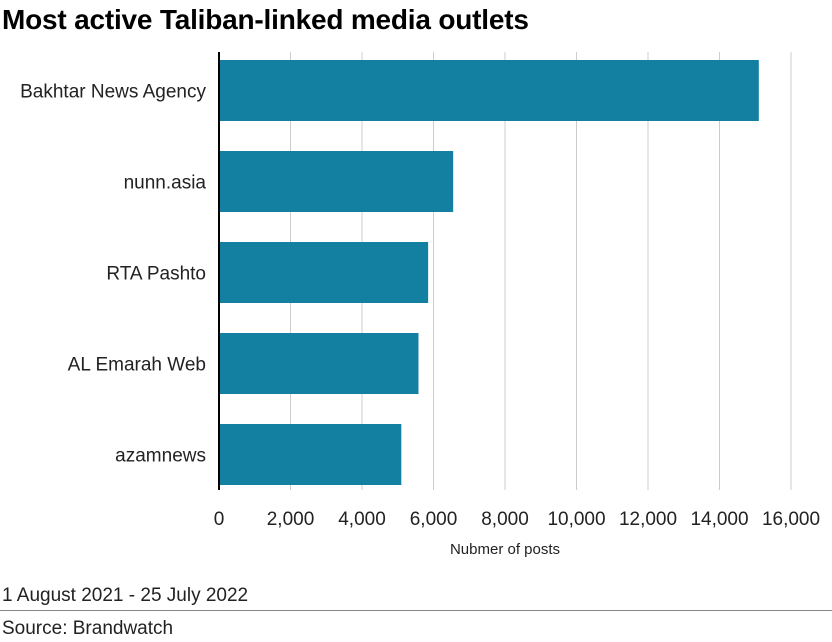 Image resolution: width=832 pixels, height=642 pixels. Describe the element at coordinates (576, 519) in the screenshot. I see `x-tick-label: 10,000` at that location.